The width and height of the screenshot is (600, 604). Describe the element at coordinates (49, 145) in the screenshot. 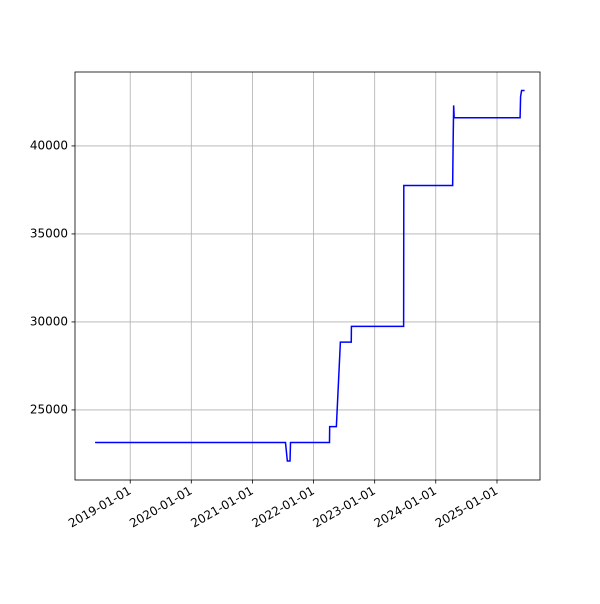

I see `y-tick-label: 40000` at that location.